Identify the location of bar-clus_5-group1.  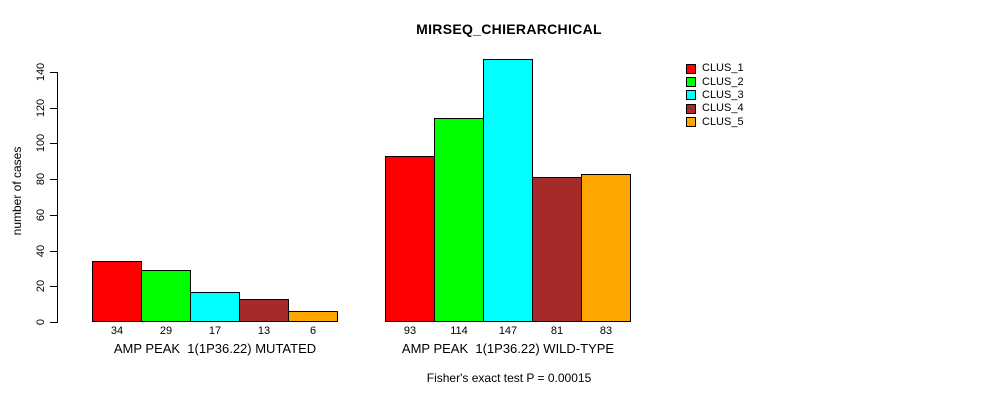
(313, 316).